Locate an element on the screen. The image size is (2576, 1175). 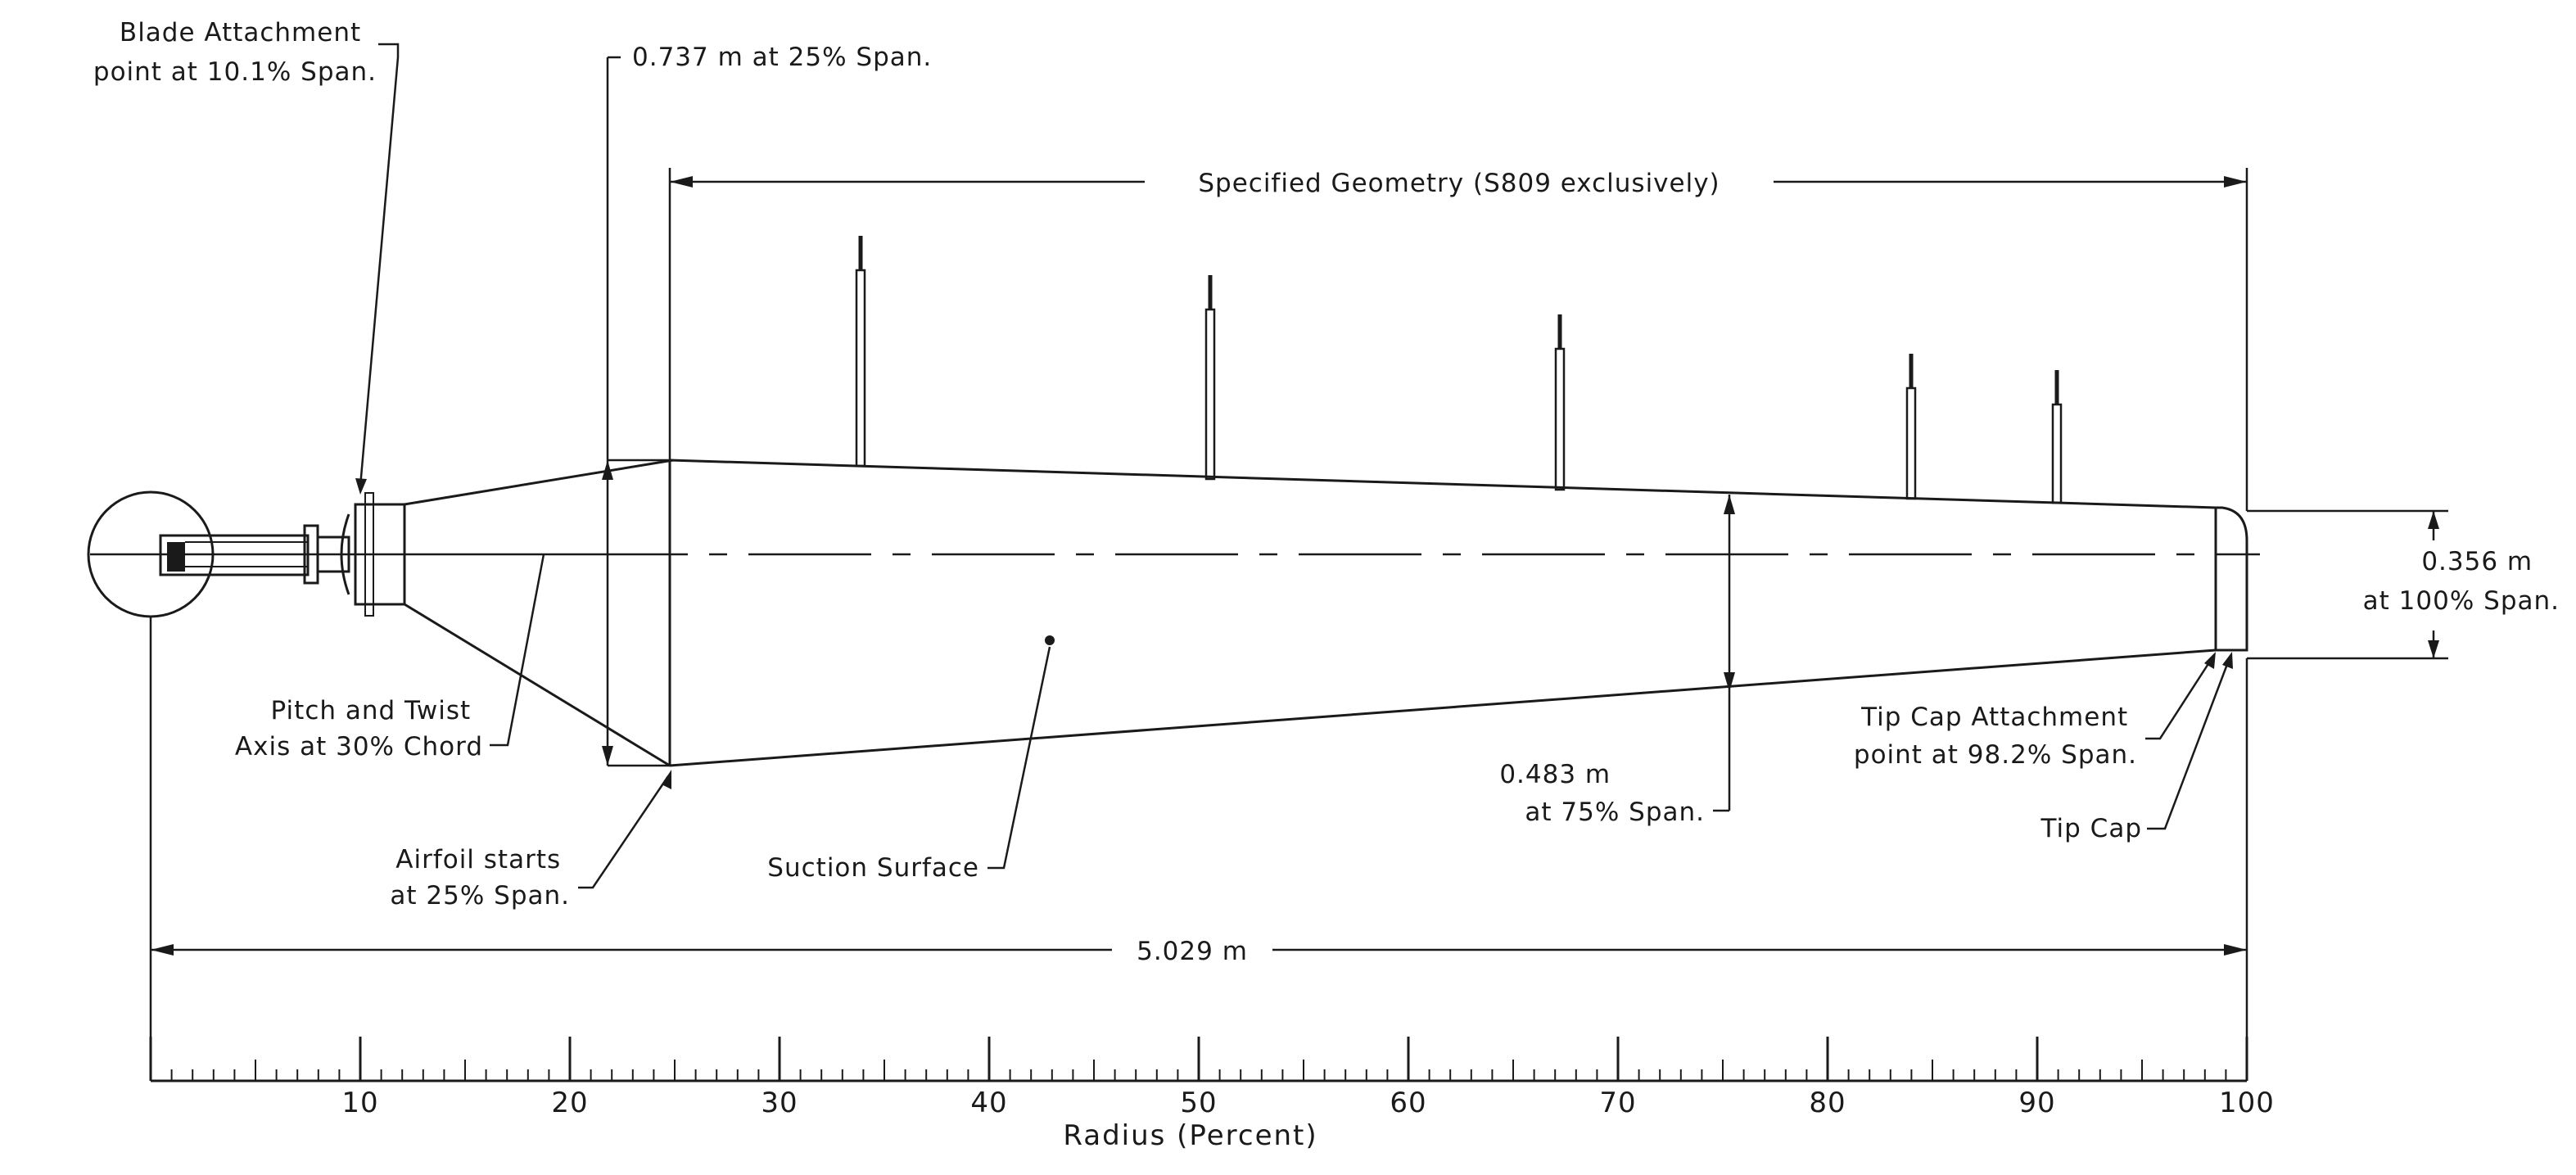
chord-25-label: 0.737 m at 25% Span. is located at coordinates (782, 58).